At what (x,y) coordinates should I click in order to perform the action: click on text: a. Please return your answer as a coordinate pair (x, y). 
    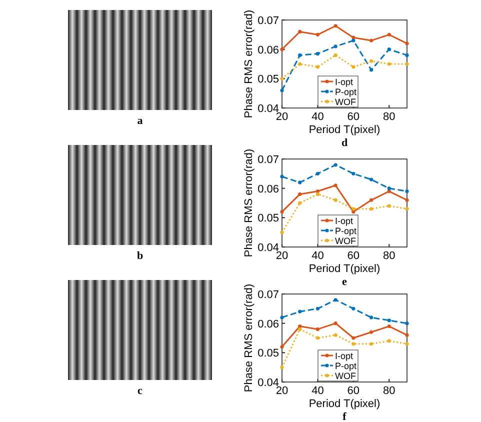
    Looking at the image, I should click on (140, 121).